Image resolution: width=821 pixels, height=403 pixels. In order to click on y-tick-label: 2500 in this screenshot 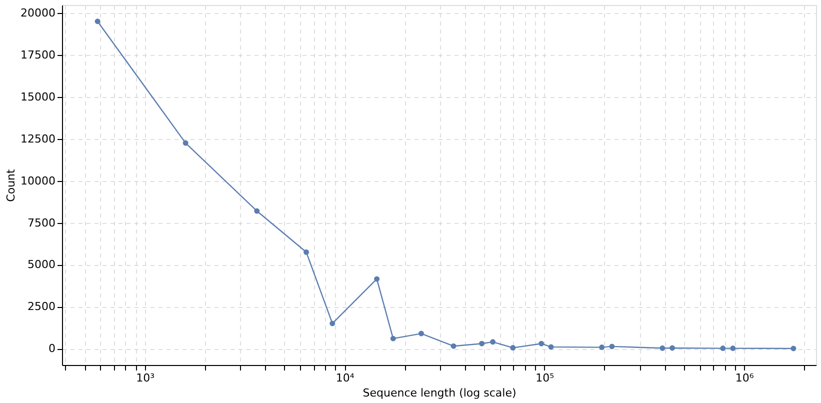, I will do `click(42, 307)`.